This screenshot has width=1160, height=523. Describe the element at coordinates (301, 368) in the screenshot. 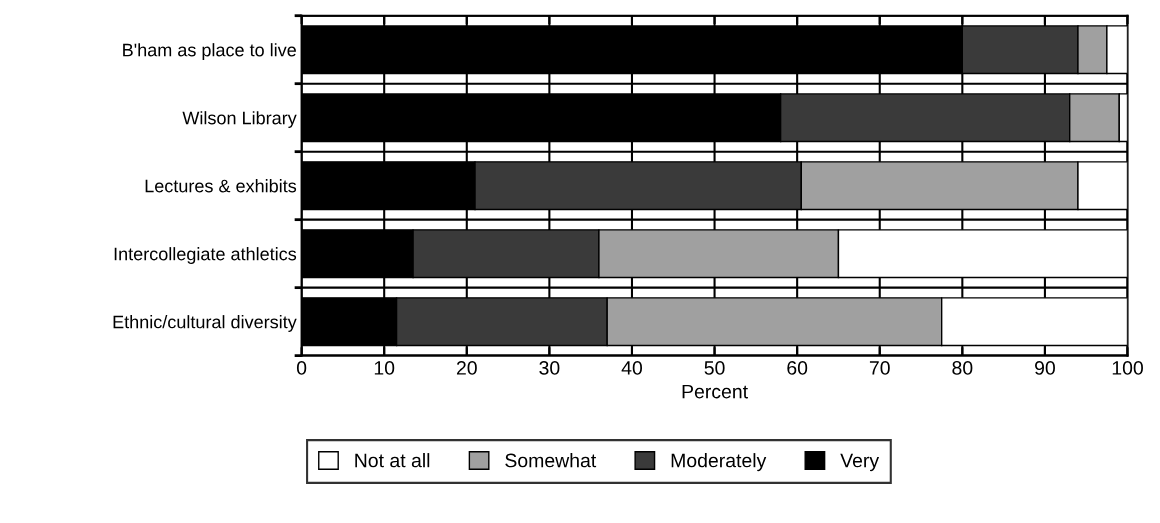

I see `x-tick-label: 0` at that location.